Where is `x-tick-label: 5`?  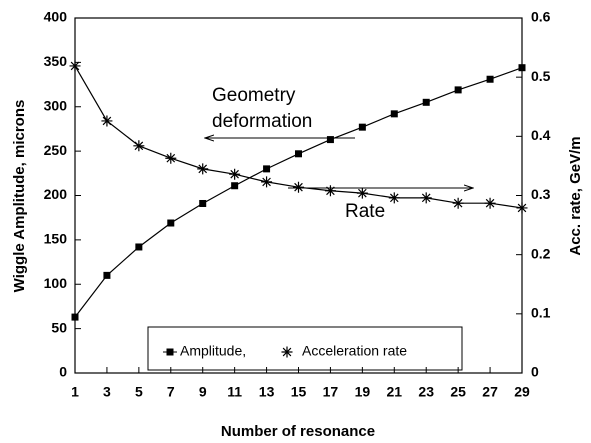 x-tick-label: 5 is located at coordinates (139, 392).